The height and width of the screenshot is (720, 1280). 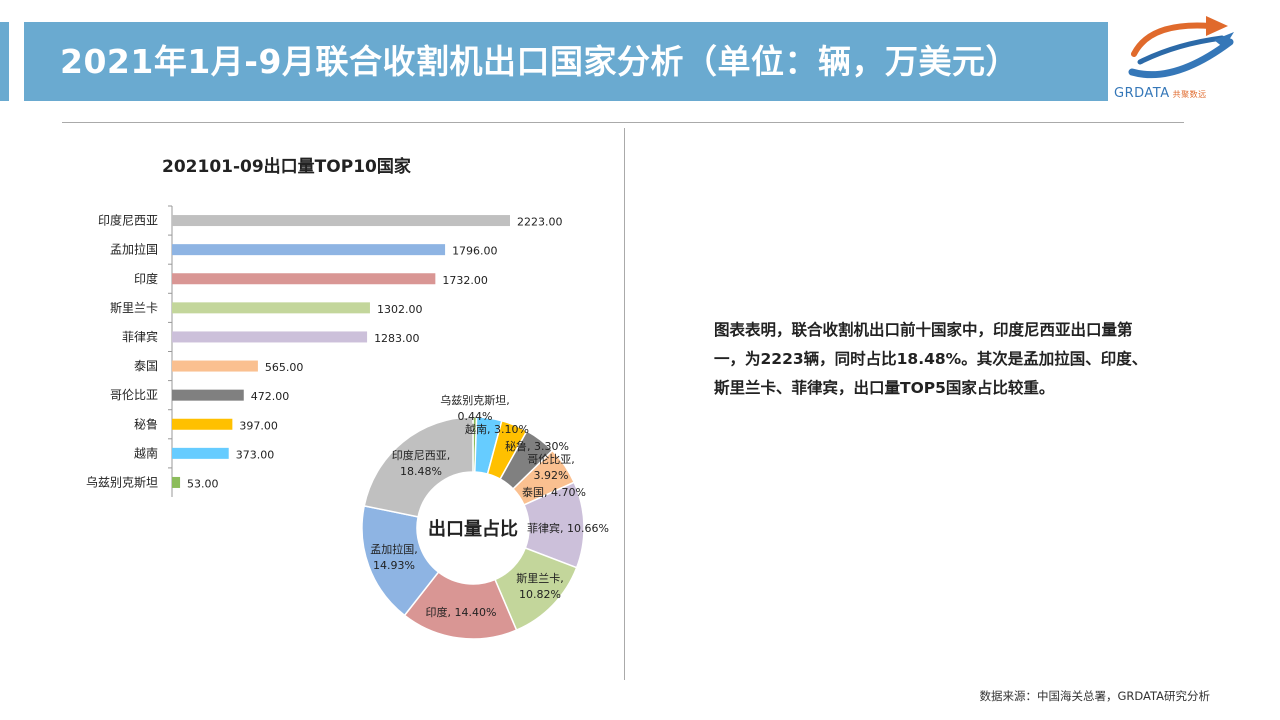 What do you see at coordinates (540, 578) in the screenshot?
I see `pie-slice-label: 斯里兰卡,` at bounding box center [540, 578].